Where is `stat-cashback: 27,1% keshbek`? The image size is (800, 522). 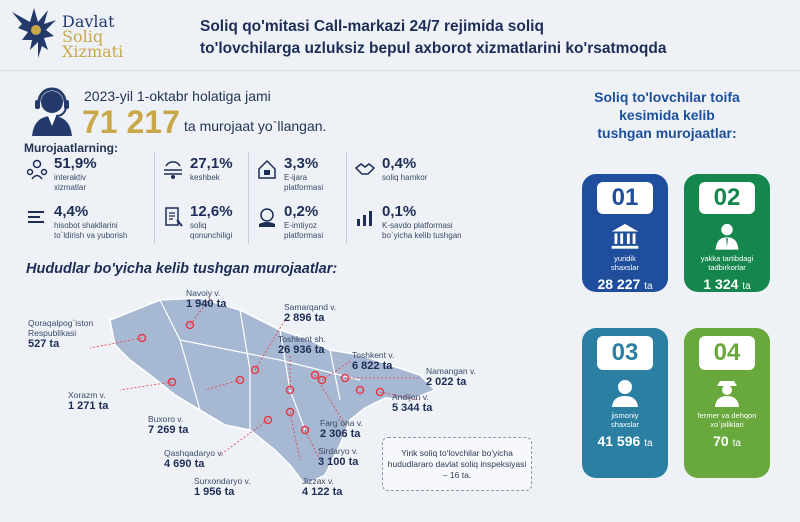
stat-cashback: 27,1% keshbek is located at coordinates (197, 169).